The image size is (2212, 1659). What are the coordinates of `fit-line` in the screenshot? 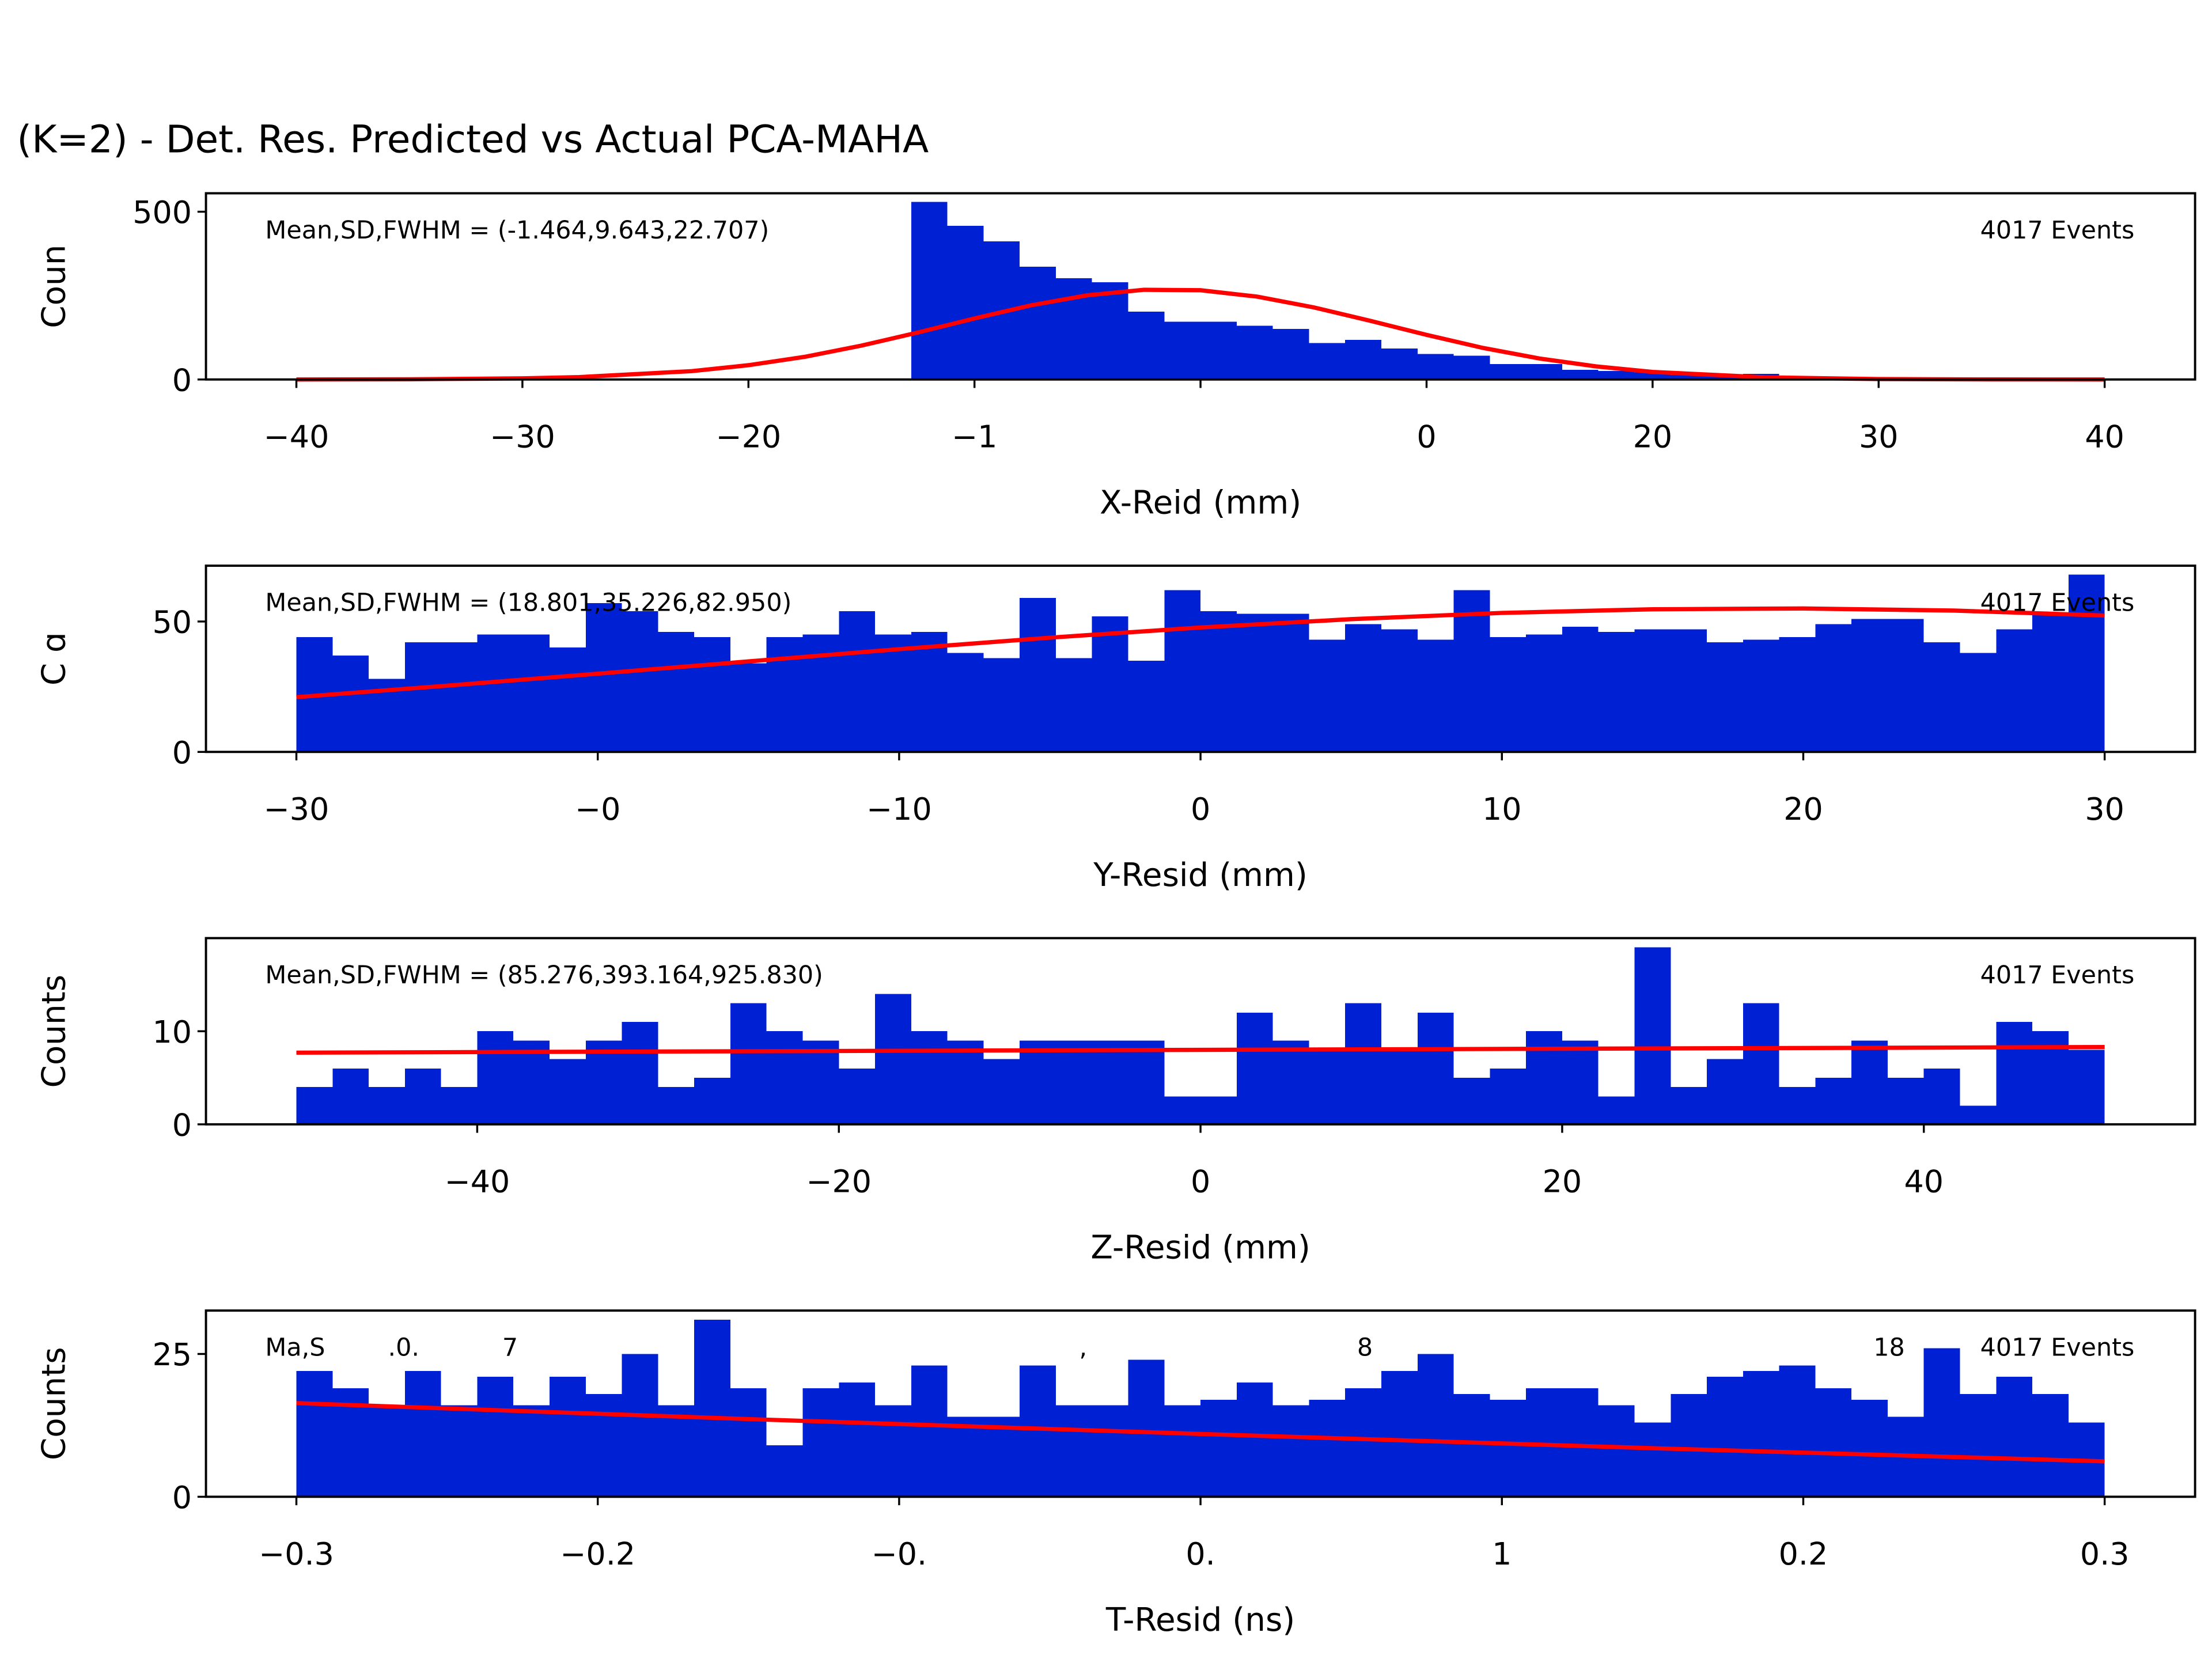 It's located at (1200, 652).